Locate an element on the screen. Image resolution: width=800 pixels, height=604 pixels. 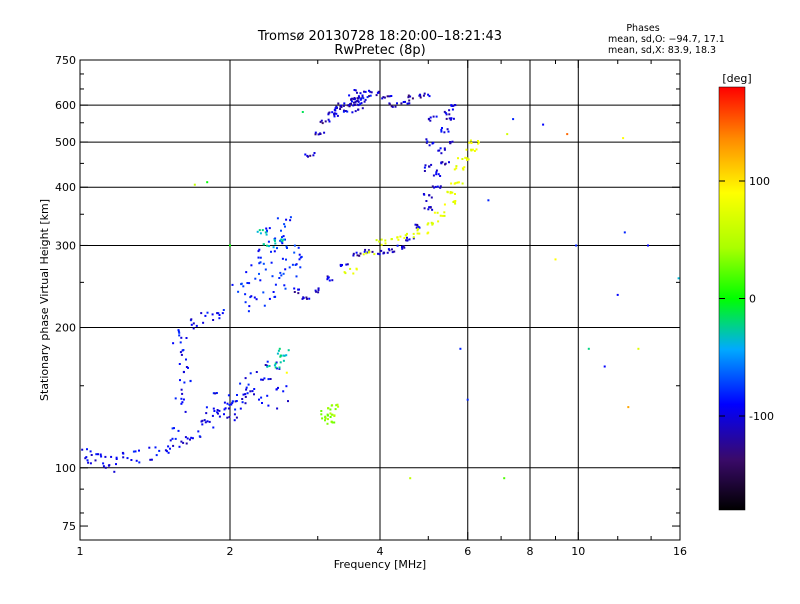
y-tick-label: 750 is located at coordinates (65, 60).